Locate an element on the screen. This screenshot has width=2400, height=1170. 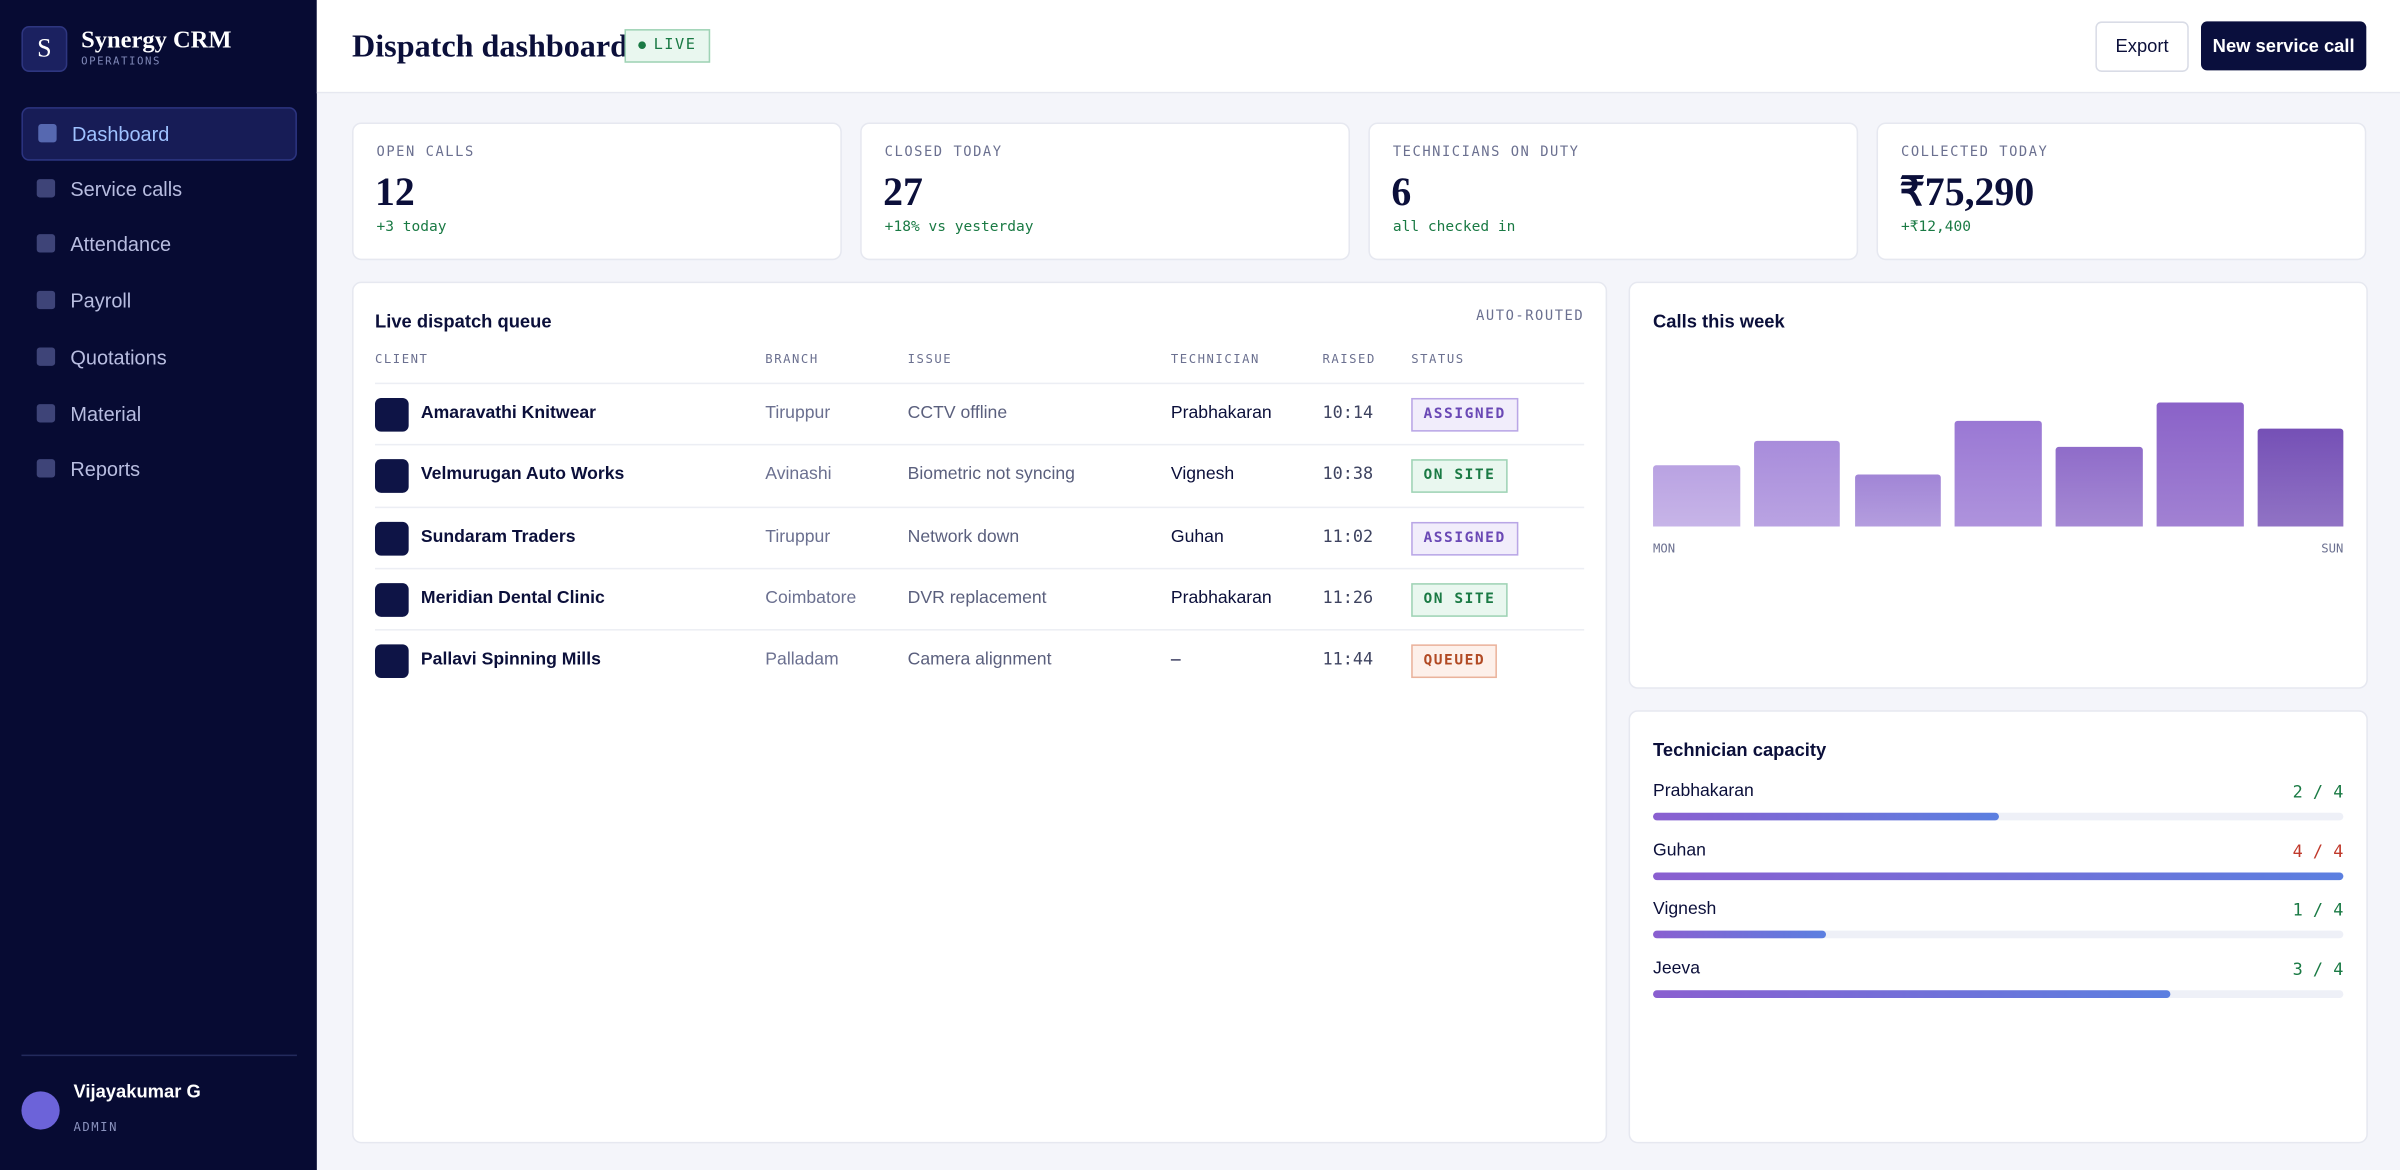
user-role: ADMIN is located at coordinates (95, 1127).